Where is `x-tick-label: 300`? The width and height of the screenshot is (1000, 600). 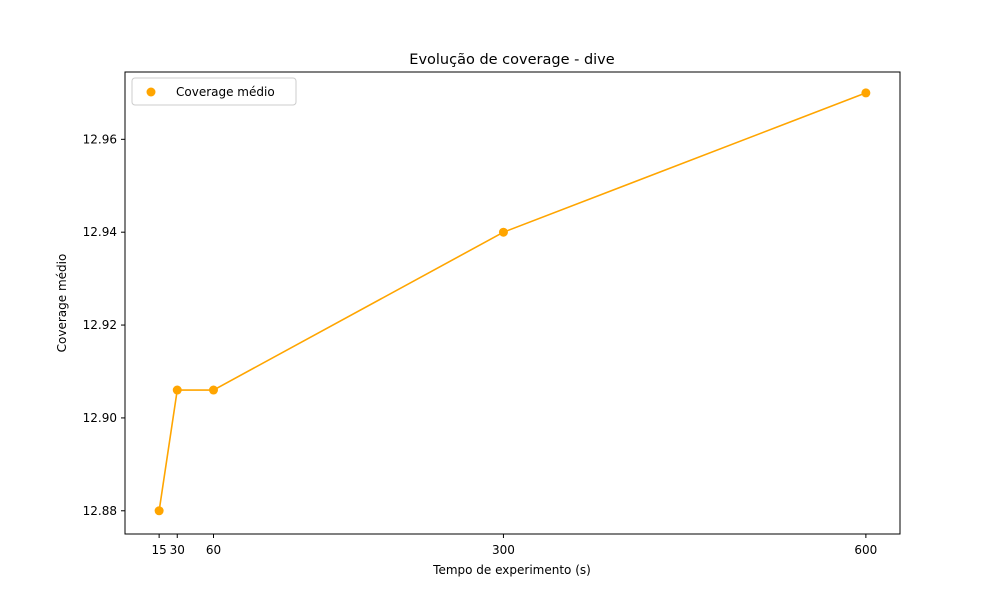 x-tick-label: 300 is located at coordinates (503, 550).